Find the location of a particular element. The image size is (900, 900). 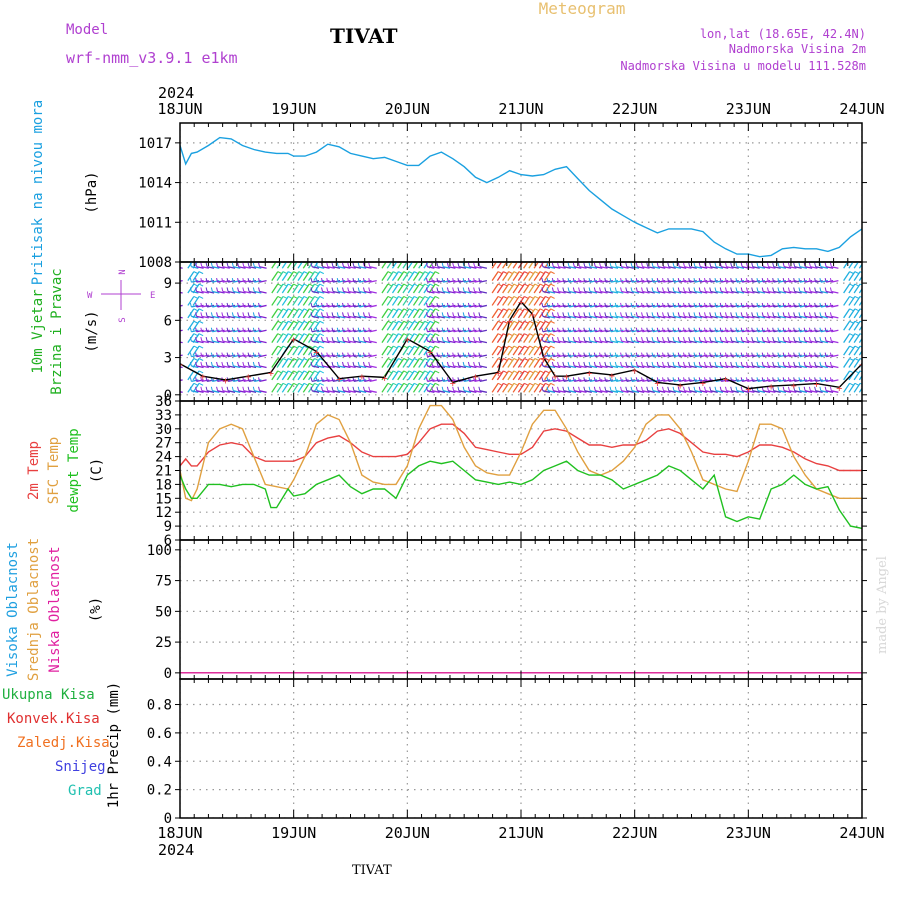

day-label-top: 24JUN is located at coordinates (861, 109).